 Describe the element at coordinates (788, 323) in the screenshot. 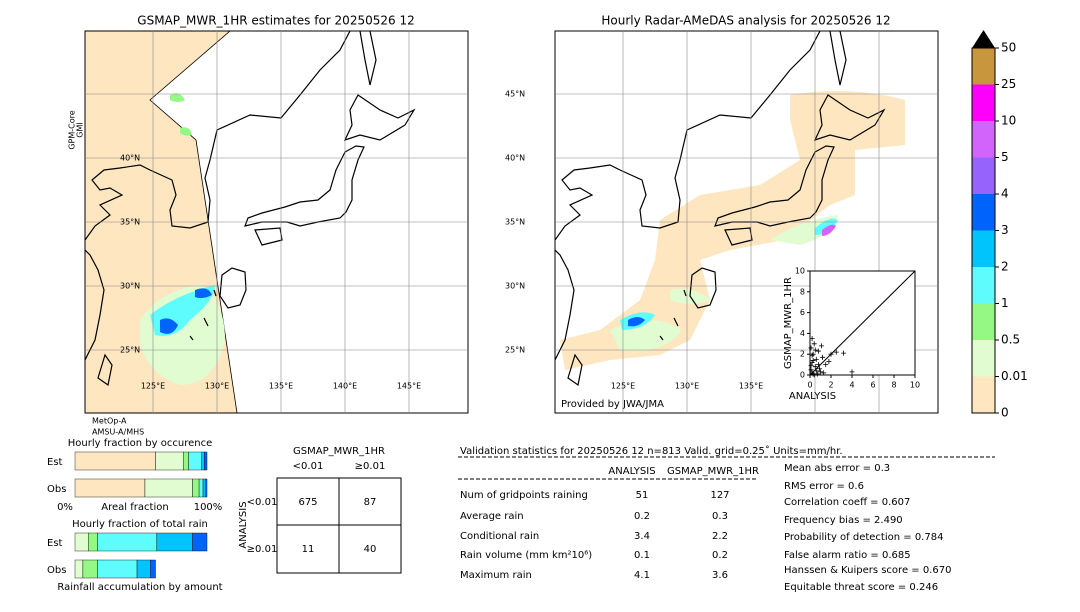

I see `y-axis-label: GSMAP_MWR_1HR` at that location.